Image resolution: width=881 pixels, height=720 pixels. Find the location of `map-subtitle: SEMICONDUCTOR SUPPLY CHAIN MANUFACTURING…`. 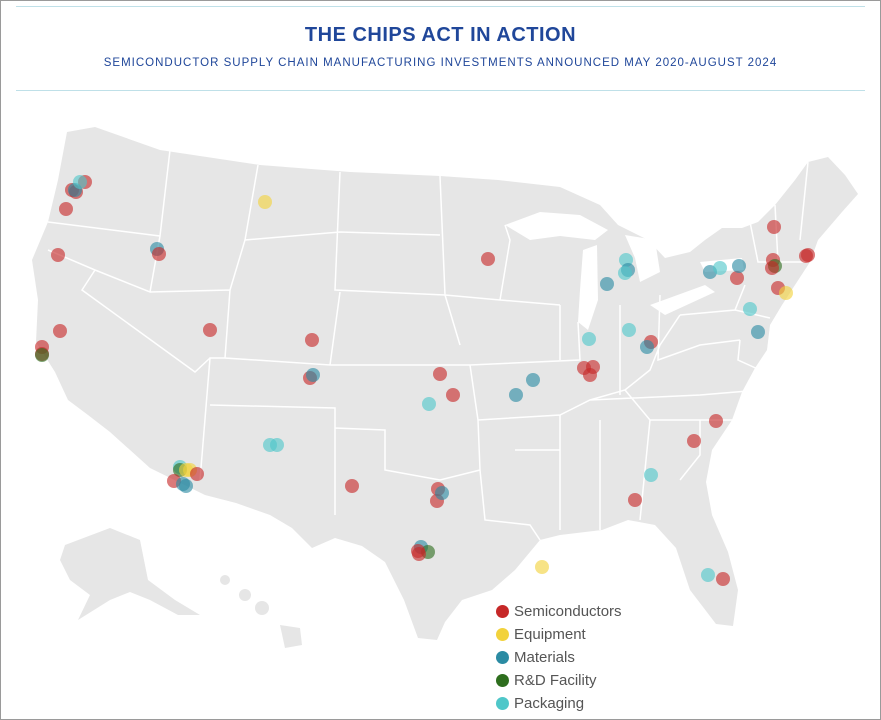

map-subtitle: SEMICONDUCTOR SUPPLY CHAIN MANUFACTURING… is located at coordinates (440, 63).